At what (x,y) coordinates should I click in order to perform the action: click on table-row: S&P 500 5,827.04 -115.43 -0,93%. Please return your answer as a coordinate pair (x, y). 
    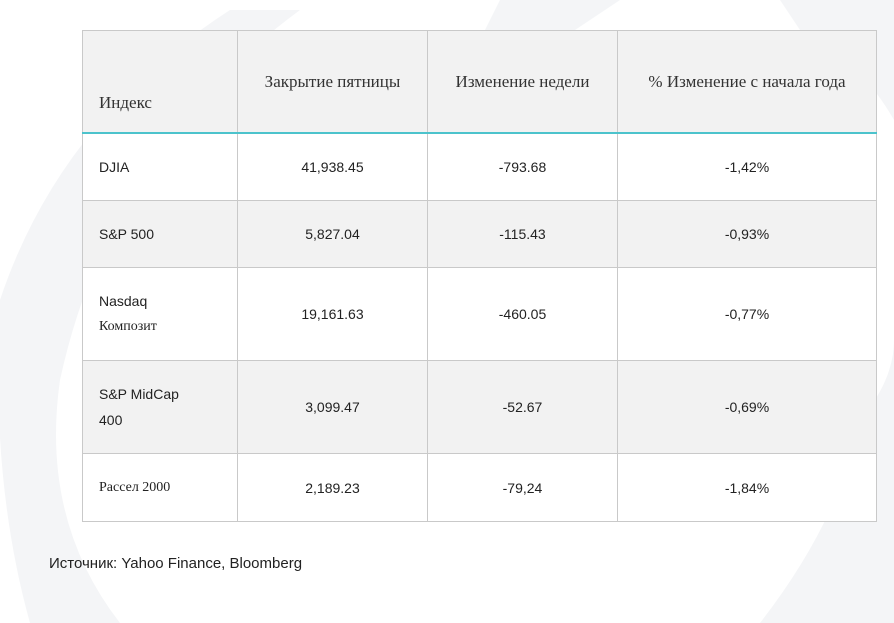
    Looking at the image, I should click on (479, 234).